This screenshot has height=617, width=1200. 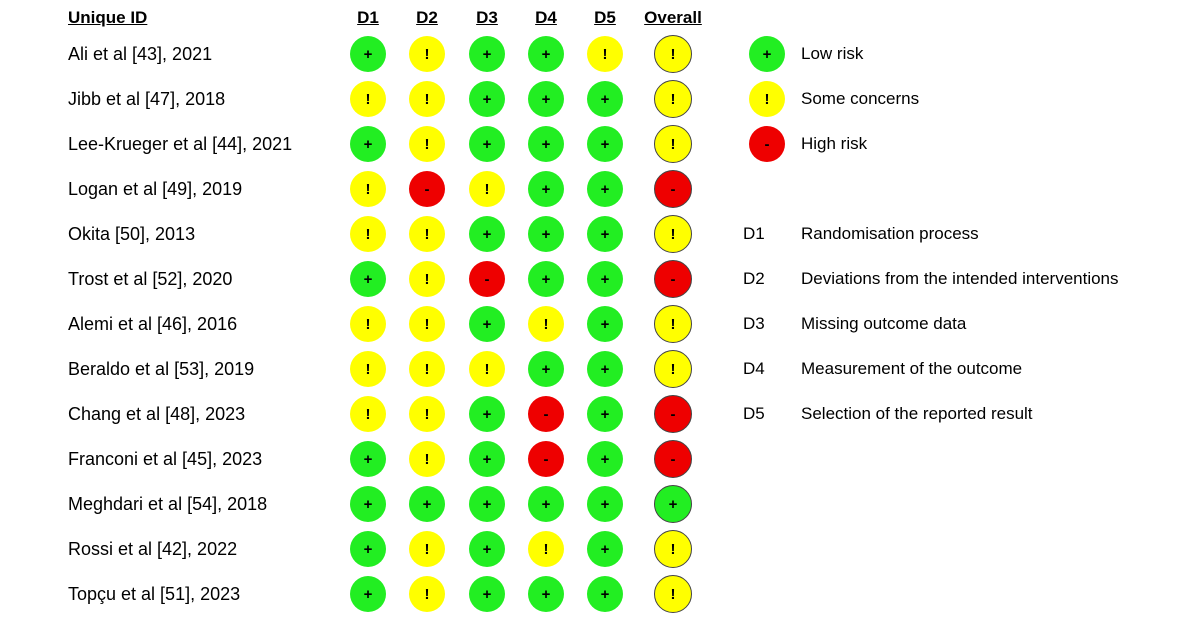 I want to click on risk-judgement-d2: +, so click(x=427, y=504).